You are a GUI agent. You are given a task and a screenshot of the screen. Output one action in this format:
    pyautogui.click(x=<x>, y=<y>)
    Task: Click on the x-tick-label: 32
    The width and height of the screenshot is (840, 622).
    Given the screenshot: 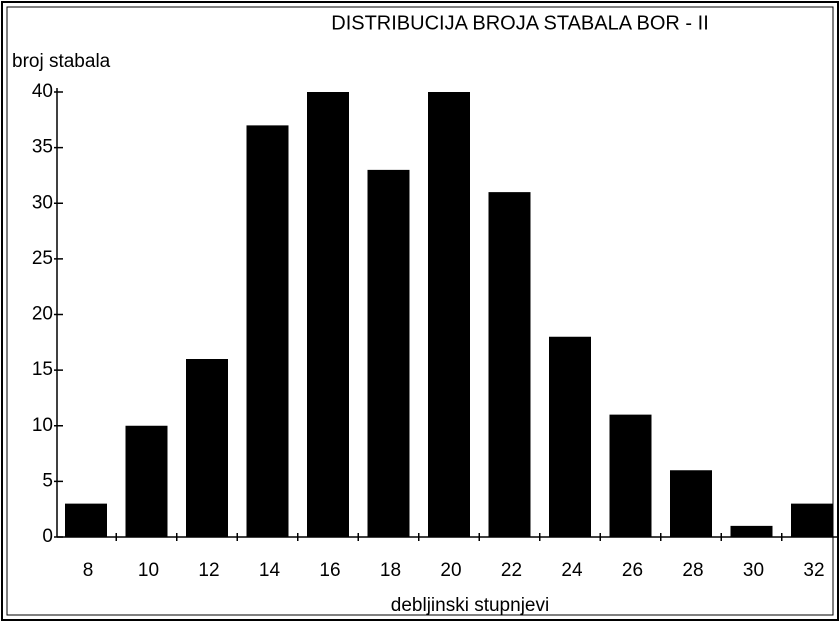 What is the action you would take?
    pyautogui.click(x=813, y=570)
    